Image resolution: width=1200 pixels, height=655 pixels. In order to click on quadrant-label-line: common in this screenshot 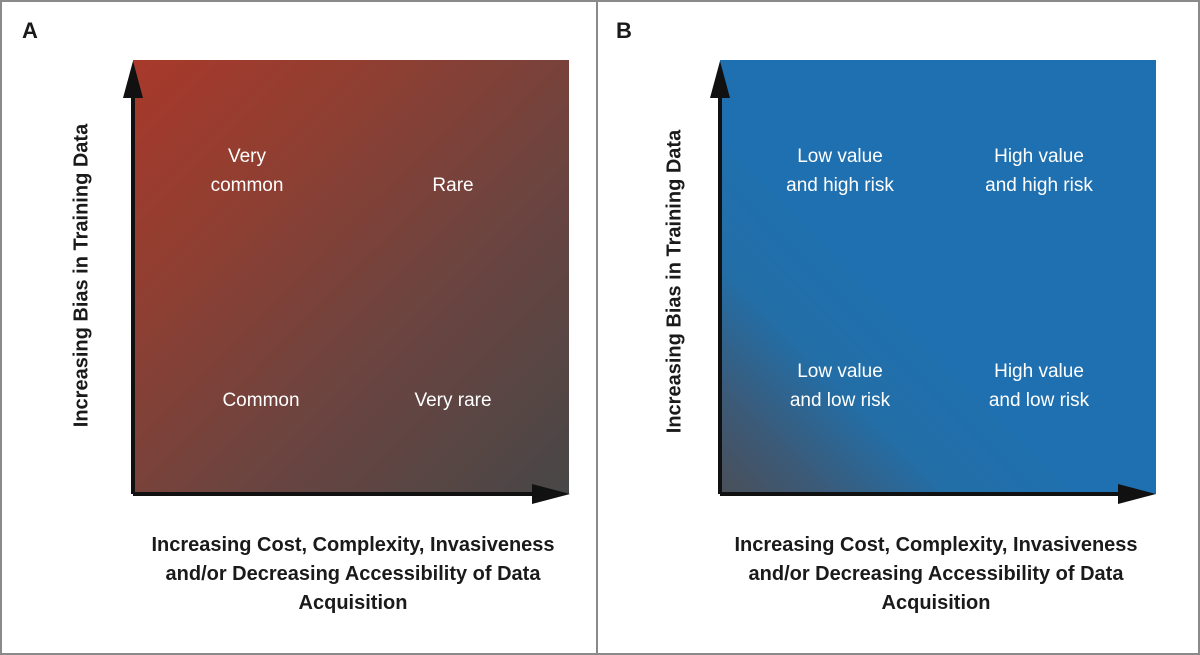, I will do `click(247, 185)`.